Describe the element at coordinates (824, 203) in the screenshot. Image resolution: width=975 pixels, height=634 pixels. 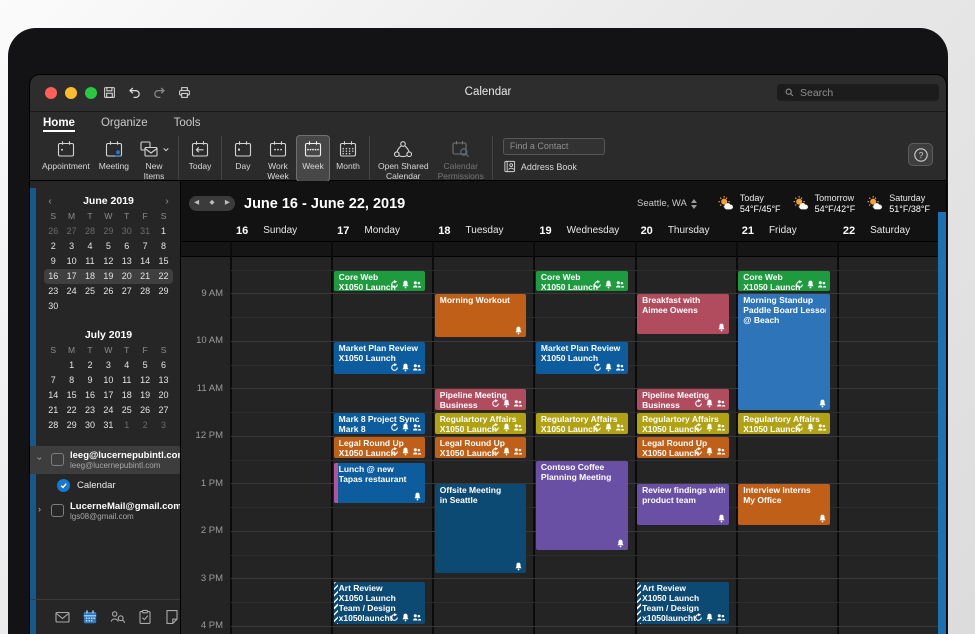
I see `weather-entry: Tomorrow 54°F/42°F` at that location.